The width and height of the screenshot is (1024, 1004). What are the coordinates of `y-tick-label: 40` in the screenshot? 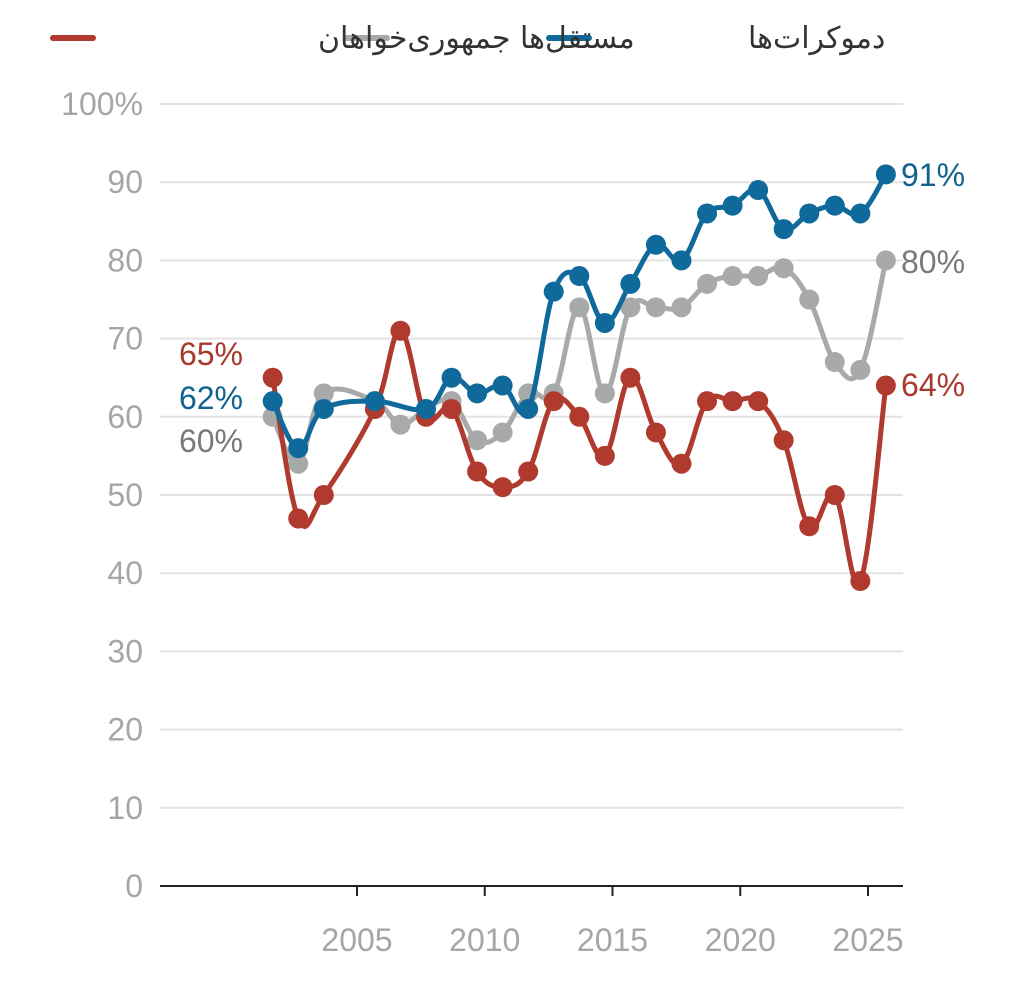 It's located at (125, 573).